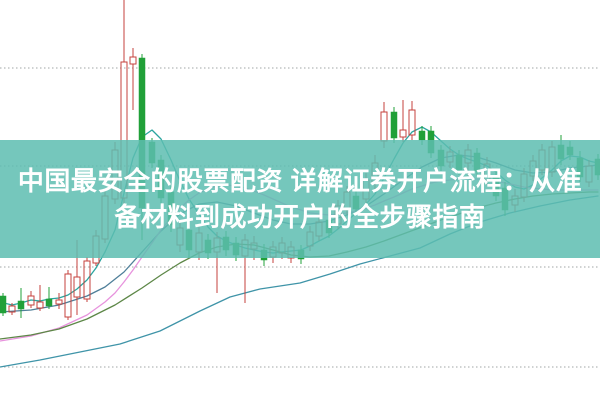 The width and height of the screenshot is (600, 401). I want to click on headline-line-1: 中国最安全的股票配资 详解证券开户流程：从准, so click(300, 181).